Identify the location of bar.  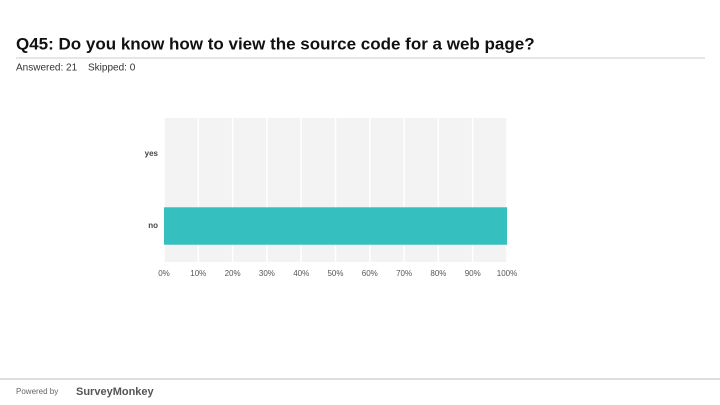
(335, 226).